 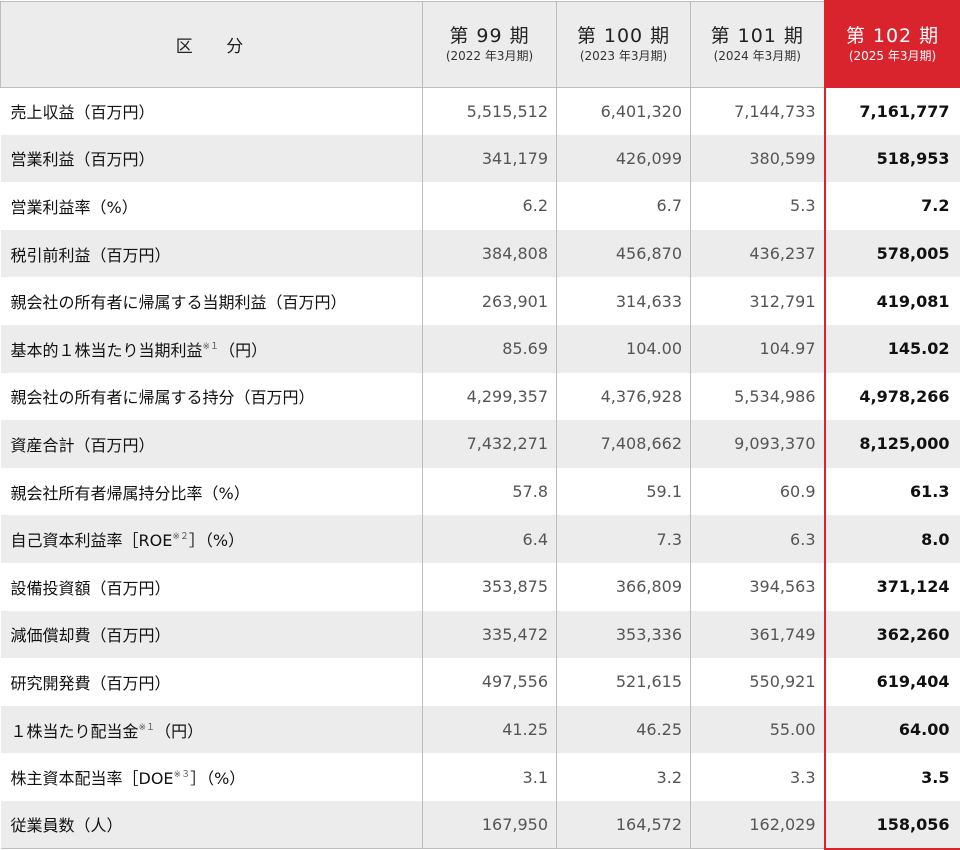 What do you see at coordinates (623, 36) in the screenshot?
I see `period-term: 第 100 期` at bounding box center [623, 36].